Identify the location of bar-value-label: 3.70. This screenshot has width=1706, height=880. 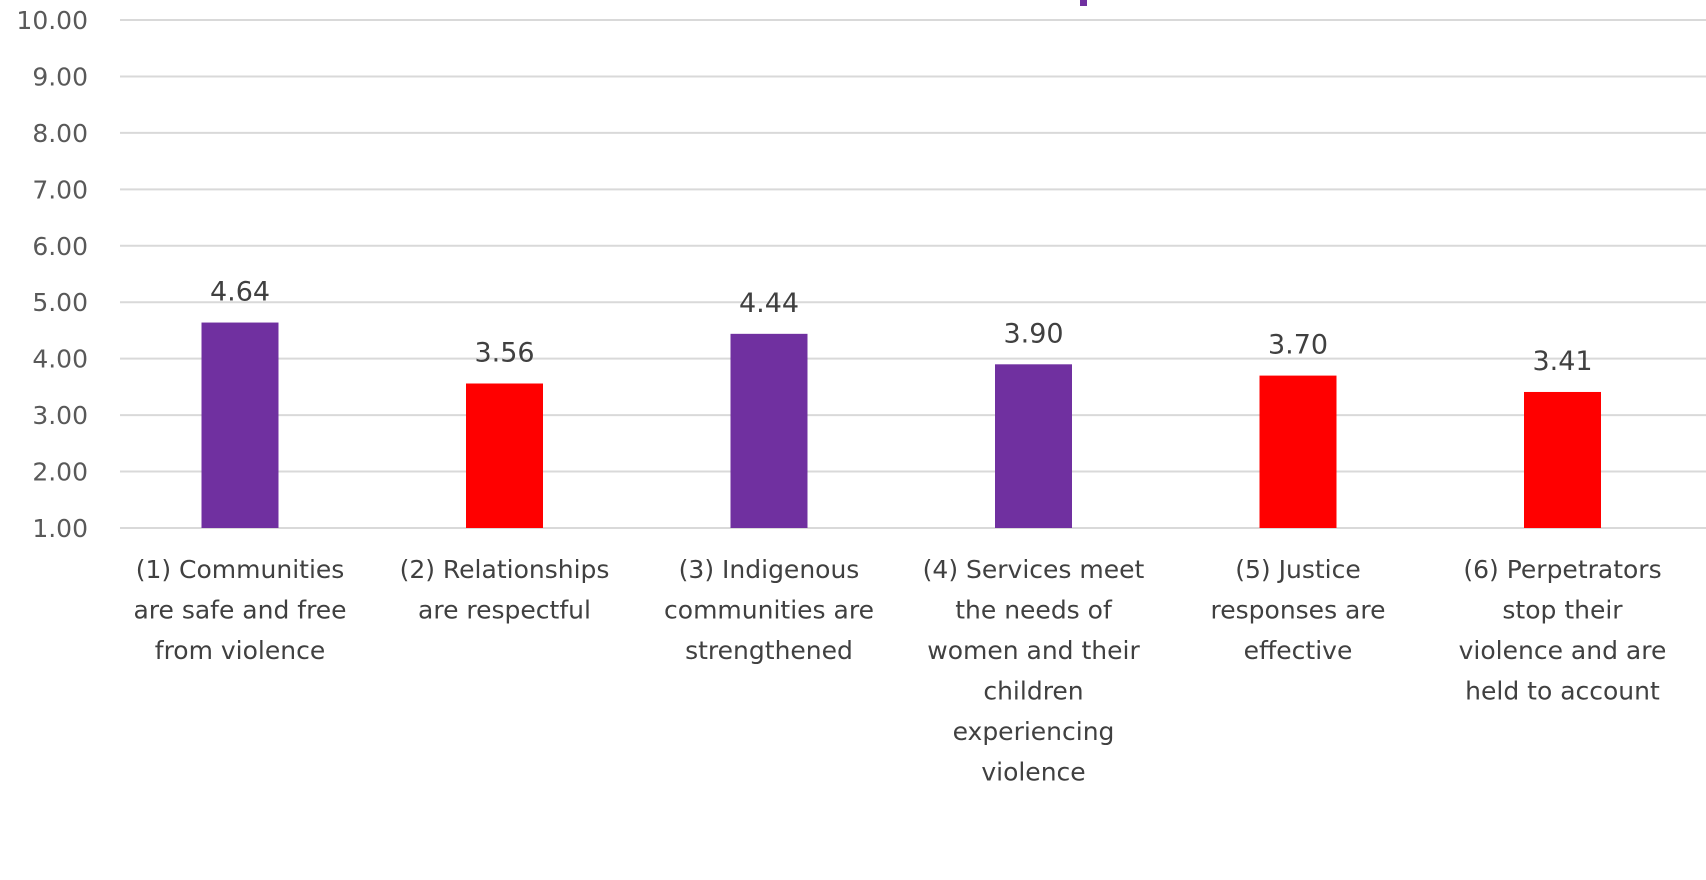
(1298, 345).